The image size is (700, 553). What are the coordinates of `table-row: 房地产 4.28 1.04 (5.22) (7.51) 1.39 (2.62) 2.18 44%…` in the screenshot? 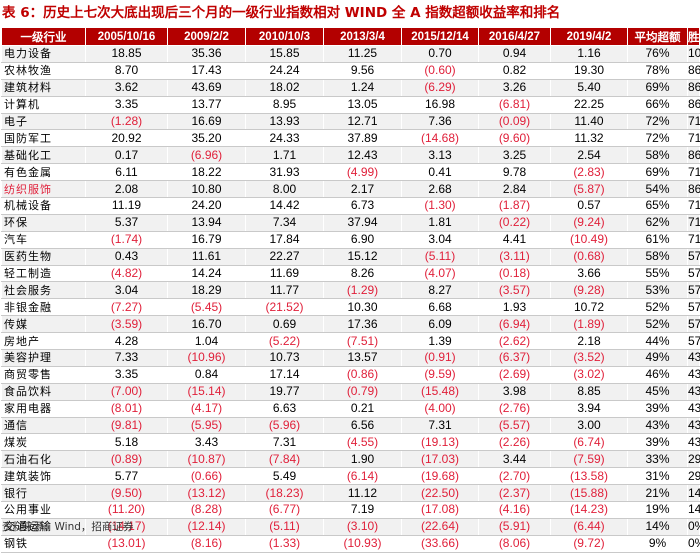 It's located at (350, 341).